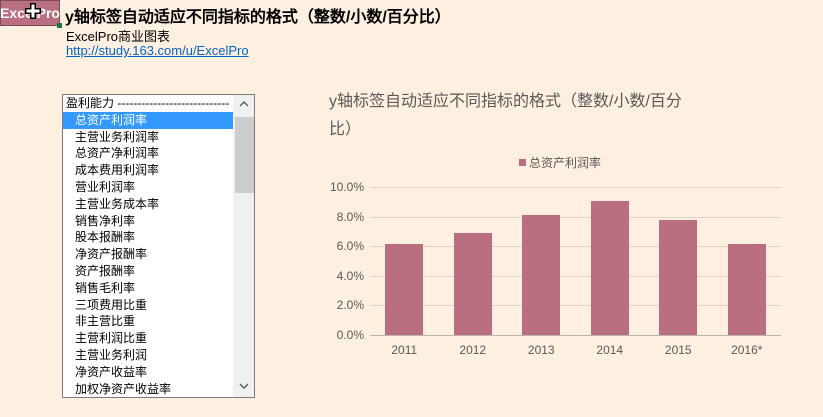 The width and height of the screenshot is (823, 417). I want to click on x-tick-label: 2012, so click(473, 350).